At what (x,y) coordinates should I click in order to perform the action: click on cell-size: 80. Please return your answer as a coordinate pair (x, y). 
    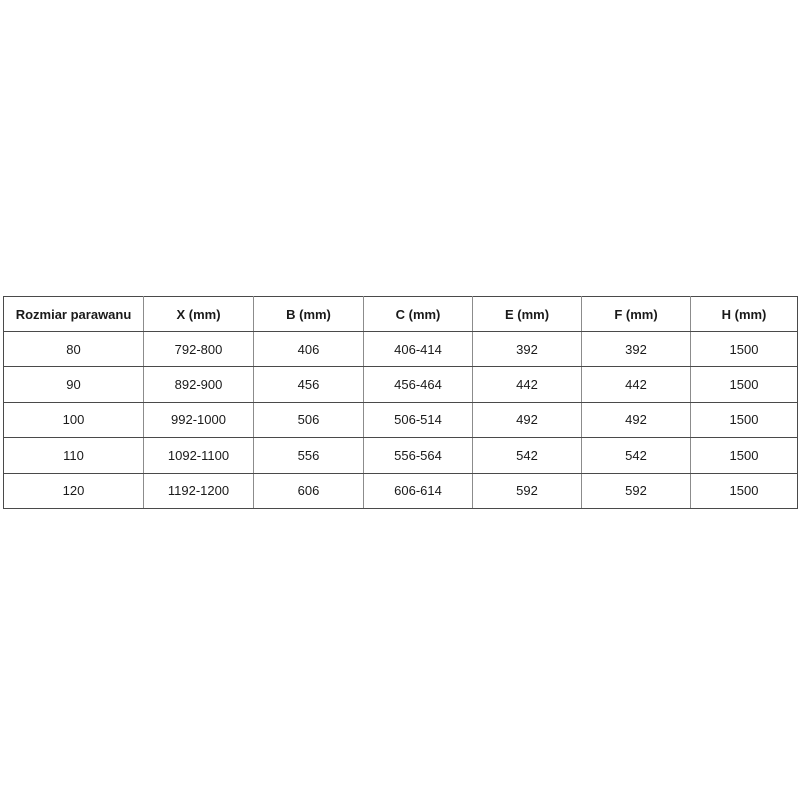
    Looking at the image, I should click on (73, 349).